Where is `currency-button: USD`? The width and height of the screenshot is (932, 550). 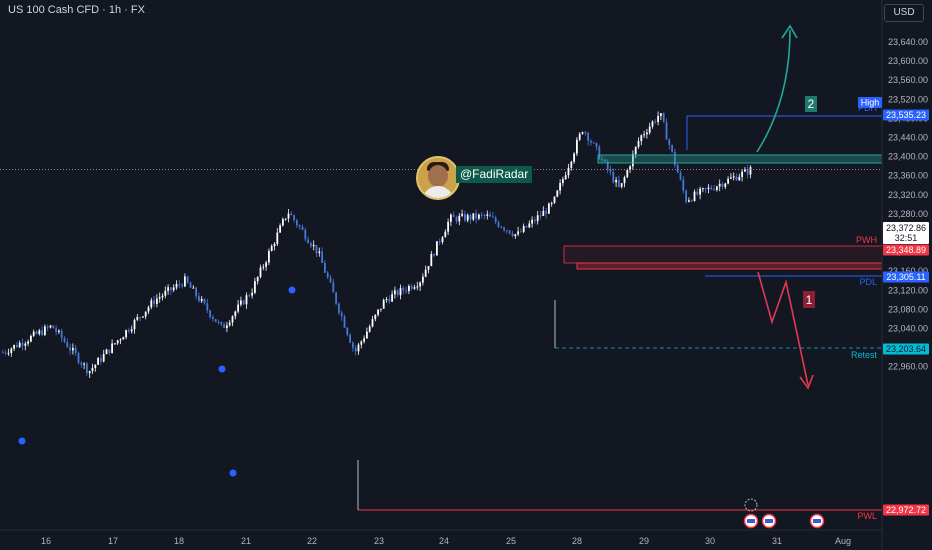 currency-button: USD is located at coordinates (904, 13).